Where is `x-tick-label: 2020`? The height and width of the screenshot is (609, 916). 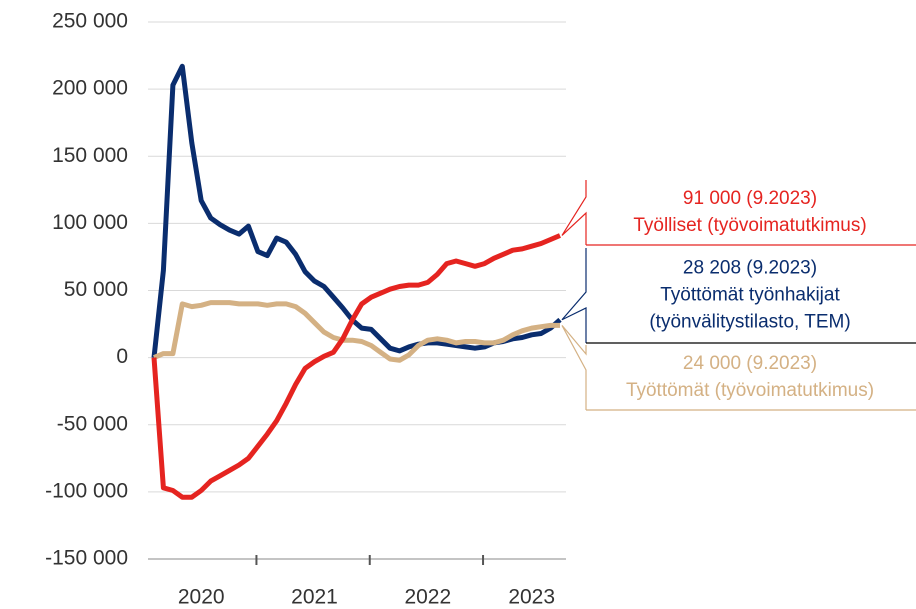
x-tick-label: 2020 is located at coordinates (201, 597).